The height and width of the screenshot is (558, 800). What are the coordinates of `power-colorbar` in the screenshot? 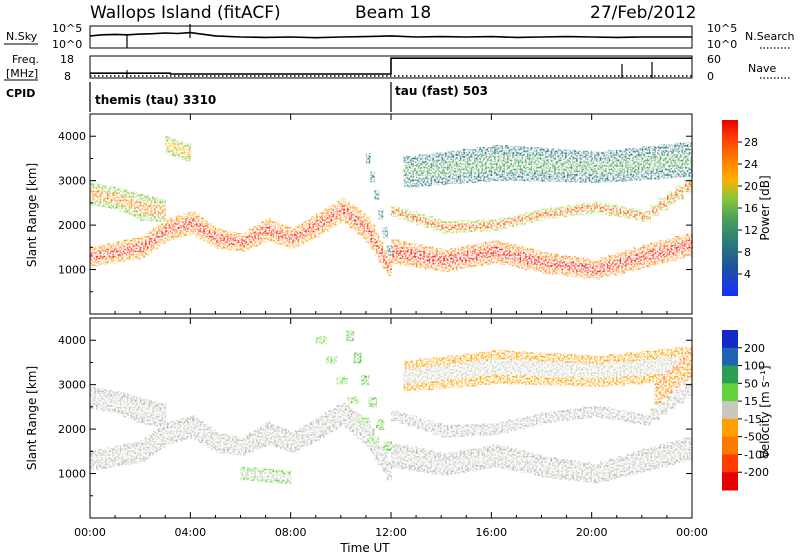 It's located at (730, 208).